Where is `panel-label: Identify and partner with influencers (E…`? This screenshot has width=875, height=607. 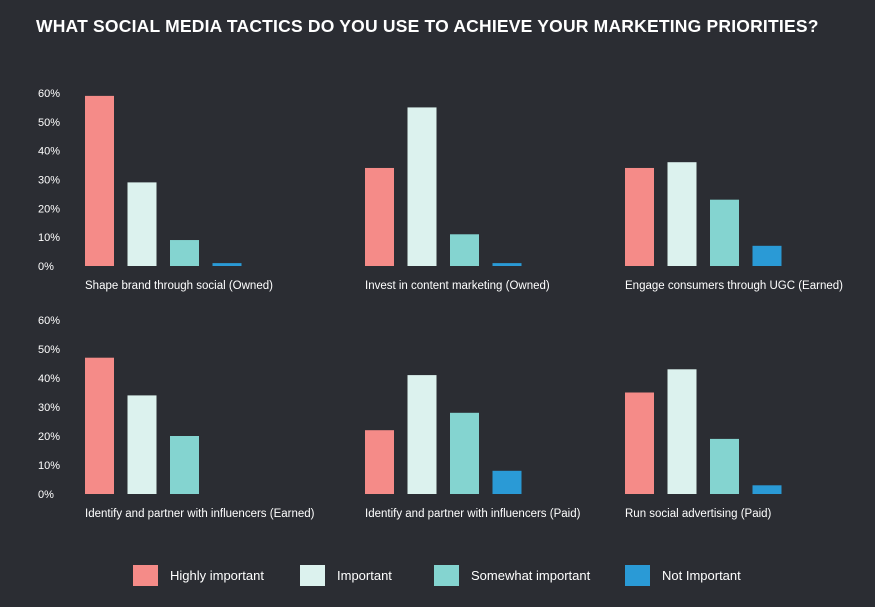 panel-label: Identify and partner with influencers (E… is located at coordinates (200, 514).